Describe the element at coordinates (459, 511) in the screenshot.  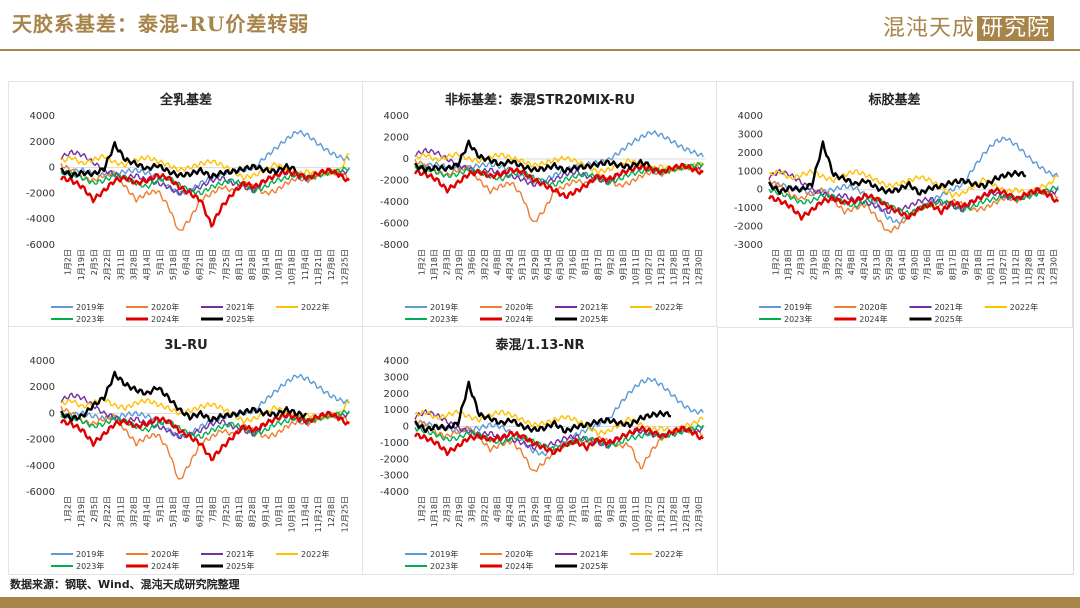
I see `x-tick-label: 2月19日` at that location.